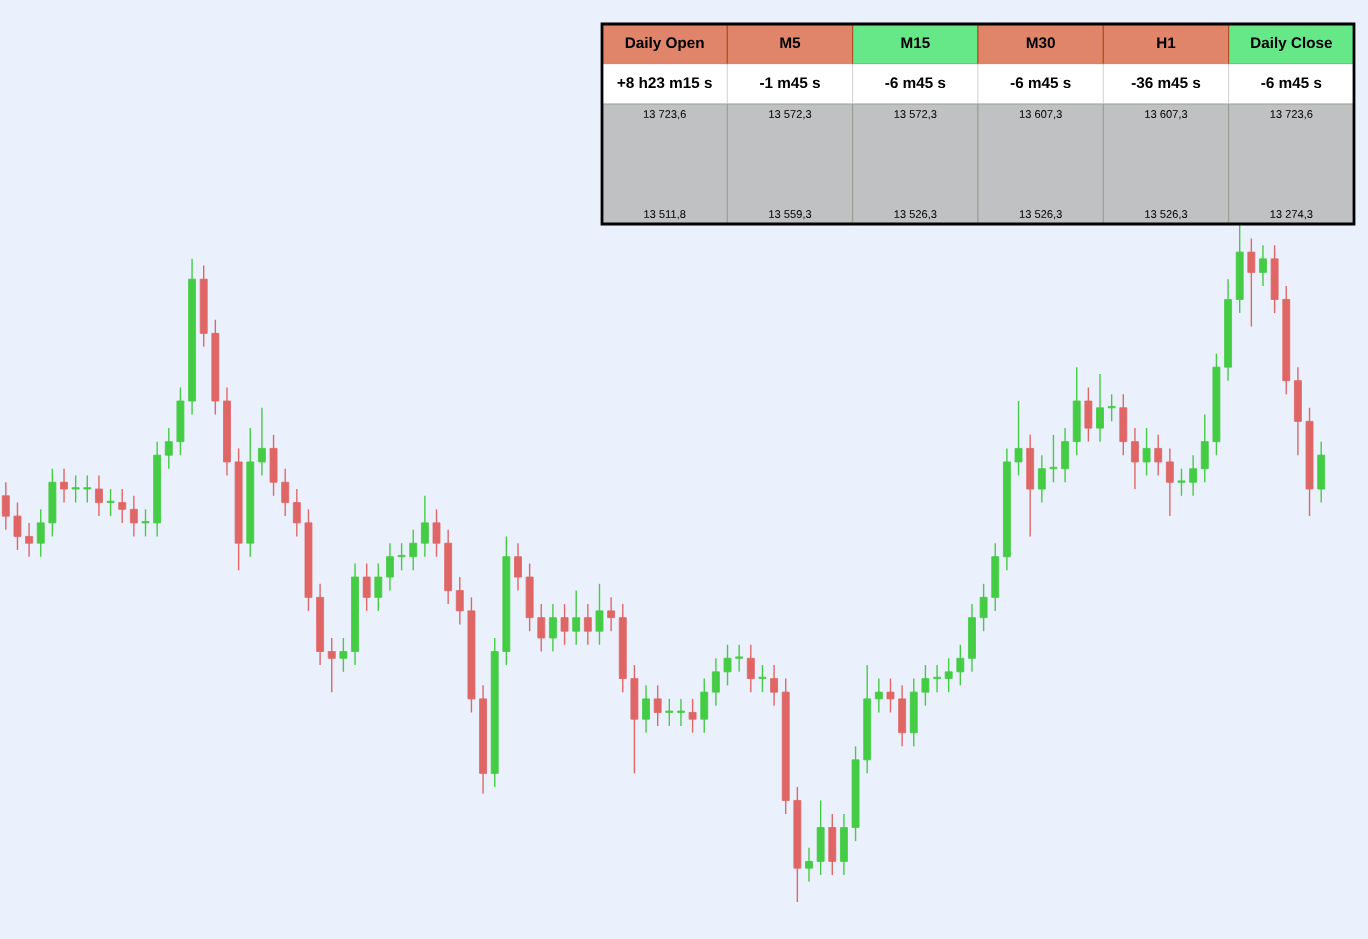  I want to click on text: -1 m45 s, so click(790, 83).